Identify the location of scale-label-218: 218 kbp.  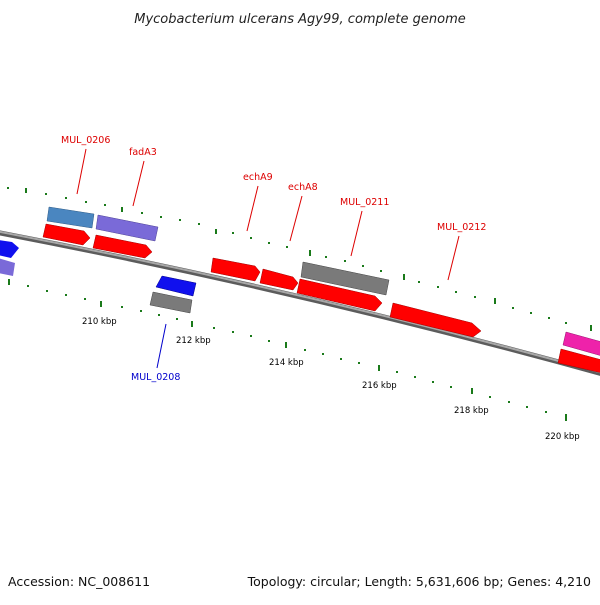
(471, 411).